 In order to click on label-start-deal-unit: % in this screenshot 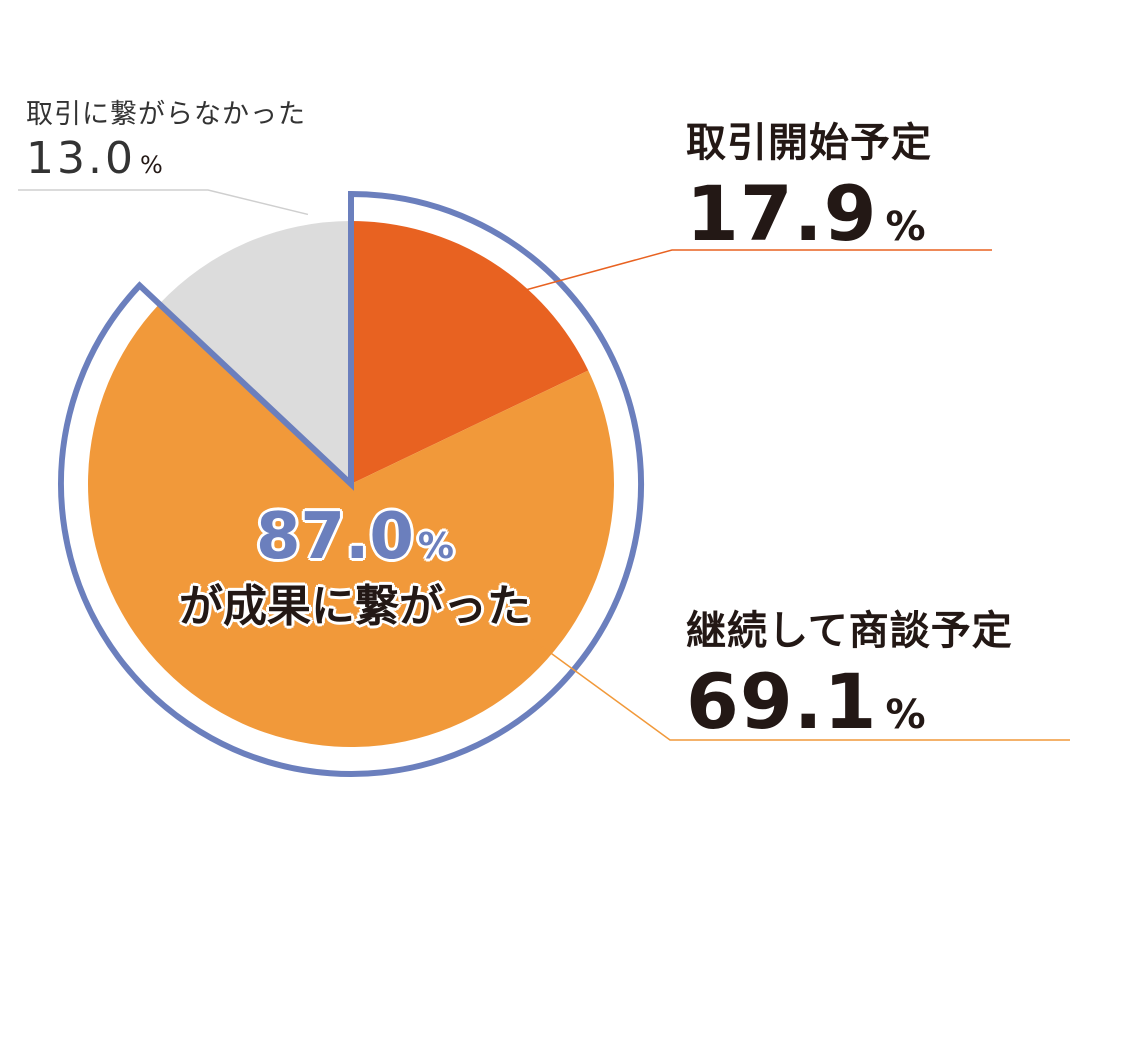, I will do `click(905, 227)`.